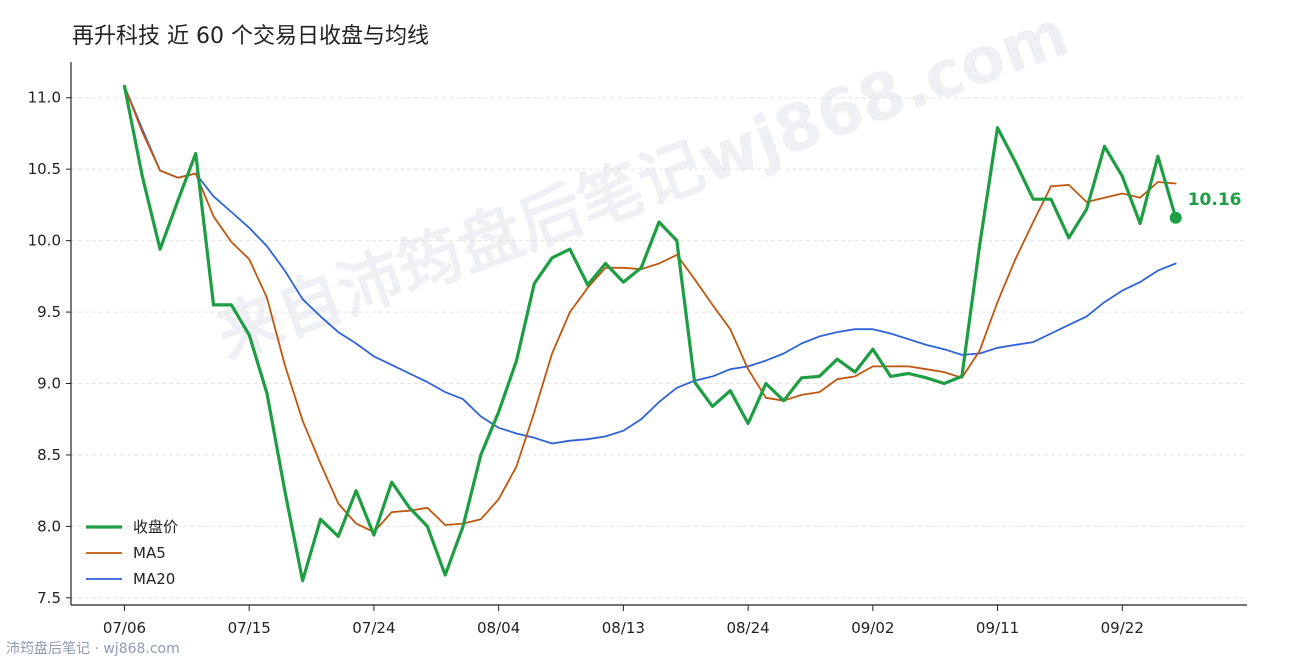 The height and width of the screenshot is (660, 1290). I want to click on legend: 收盘价 MA5 MA20, so click(132, 553).